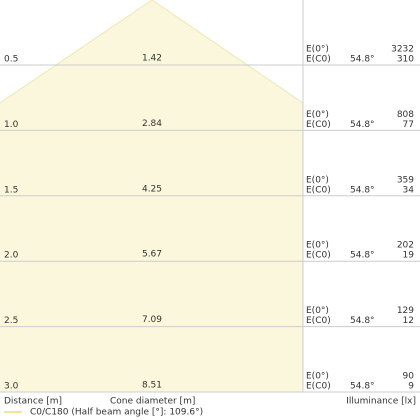  What do you see at coordinates (409, 256) in the screenshot?
I see `ec0-value: 19` at bounding box center [409, 256].